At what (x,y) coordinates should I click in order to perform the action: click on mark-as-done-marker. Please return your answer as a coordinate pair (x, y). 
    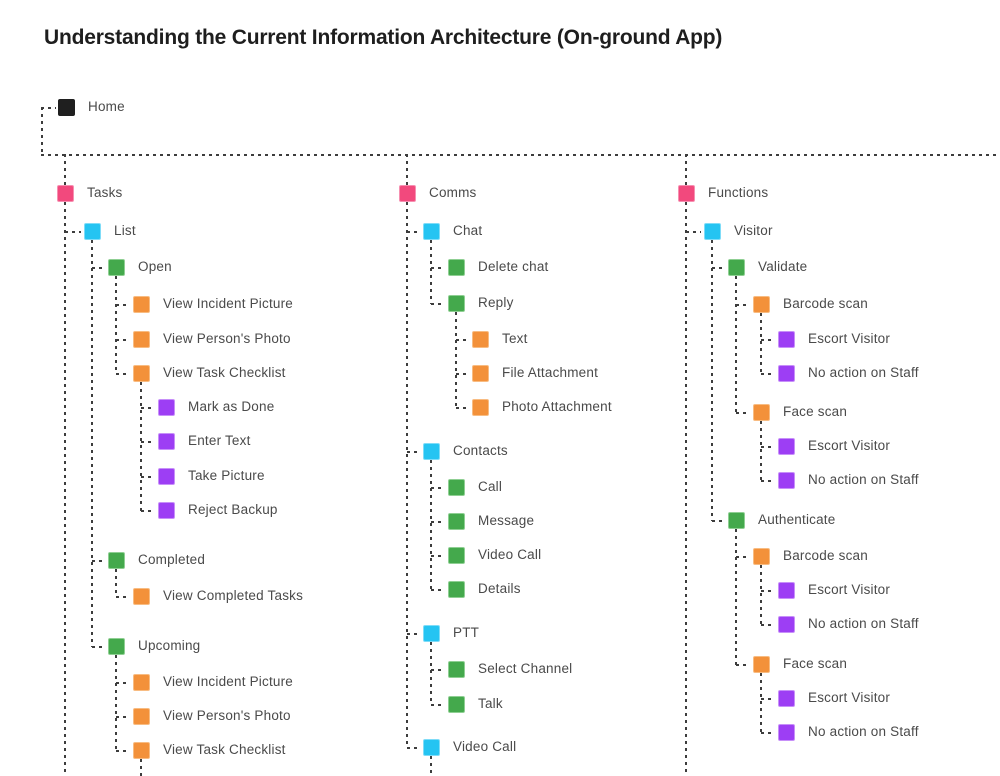
    Looking at the image, I should click on (166, 407).